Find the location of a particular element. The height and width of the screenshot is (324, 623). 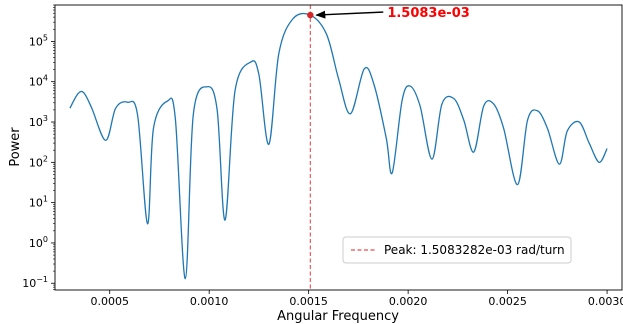

x-tick-label: 0.0030 is located at coordinates (605, 301).